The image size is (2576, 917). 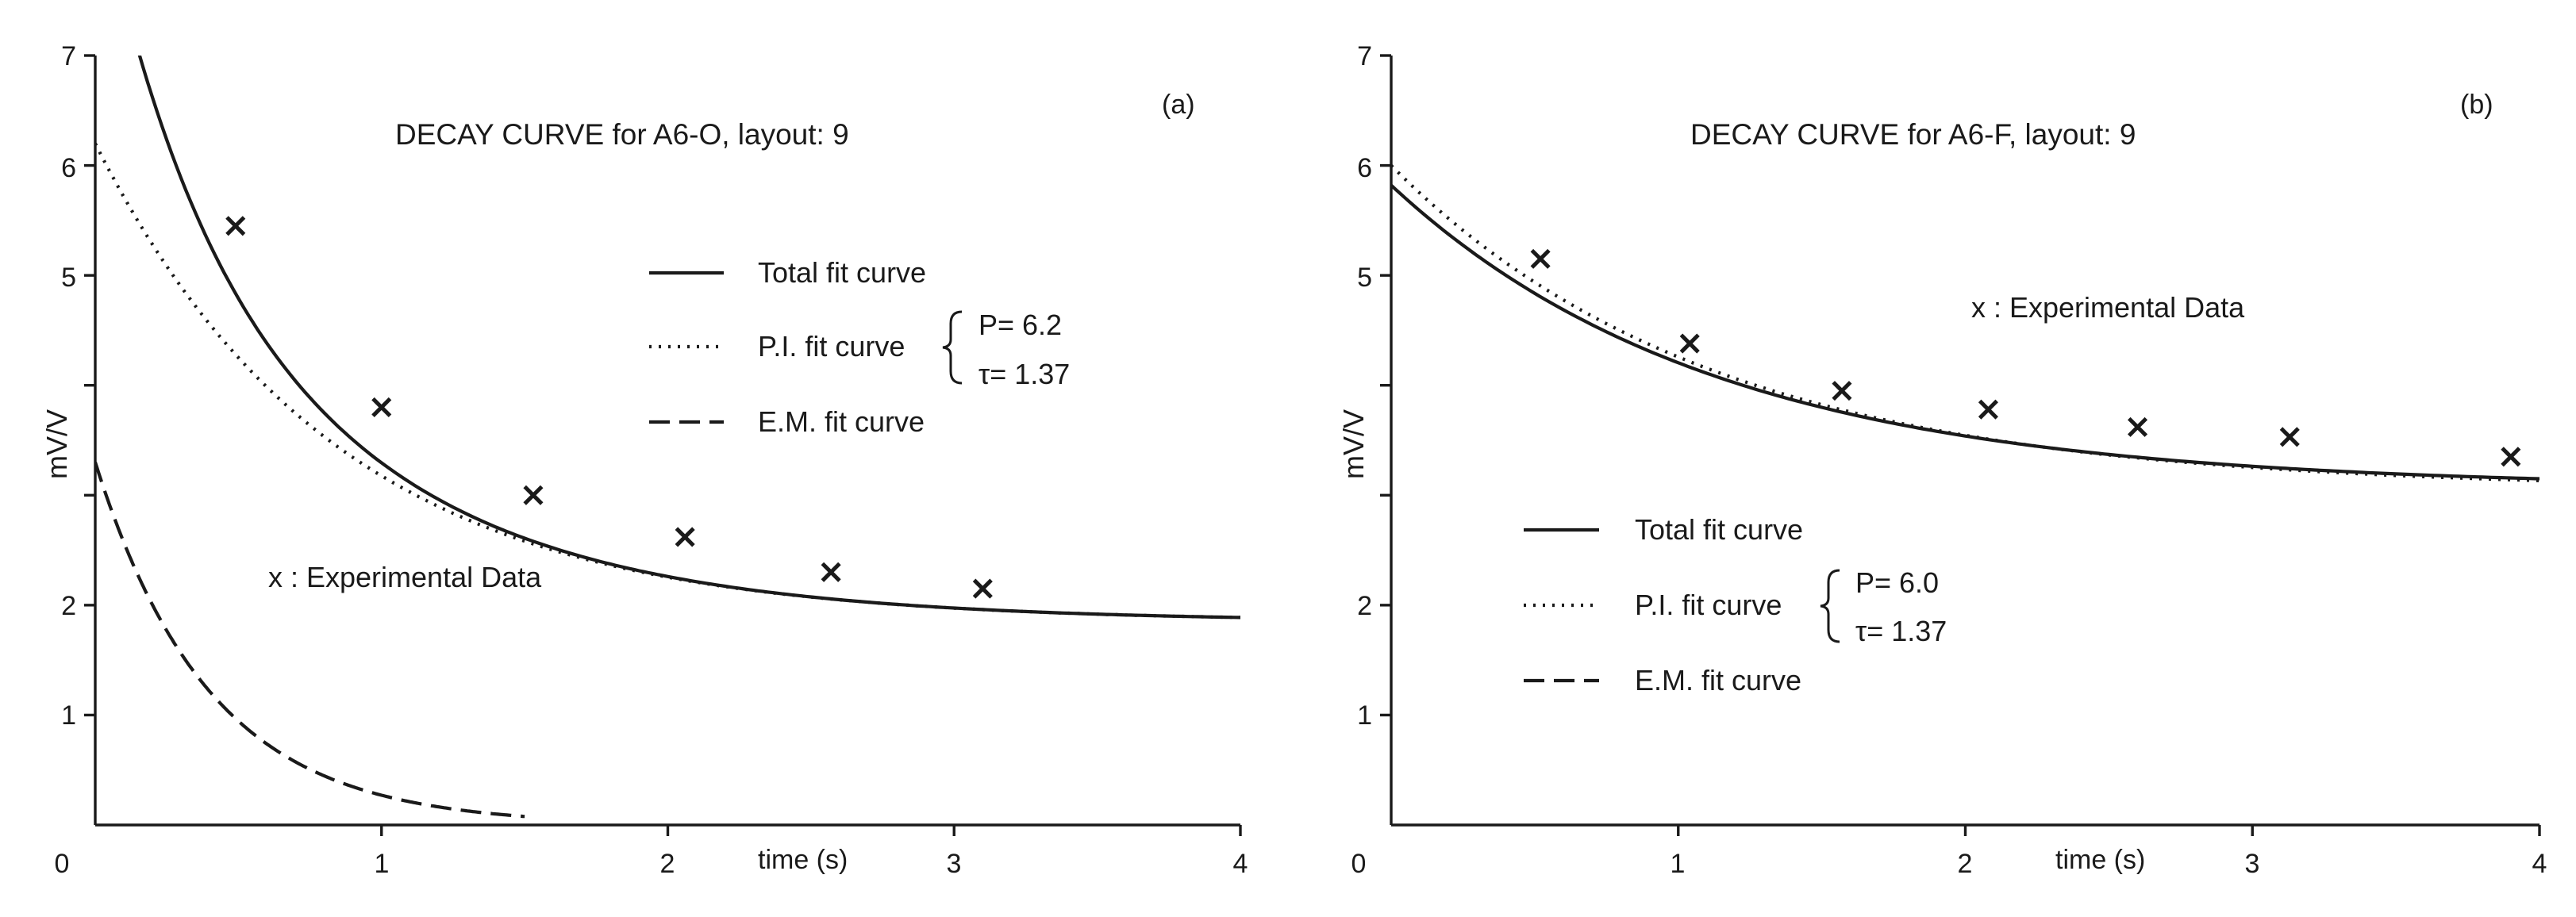 What do you see at coordinates (667, 864) in the screenshot?
I see `panel-a-x-tick-label: 2` at bounding box center [667, 864].